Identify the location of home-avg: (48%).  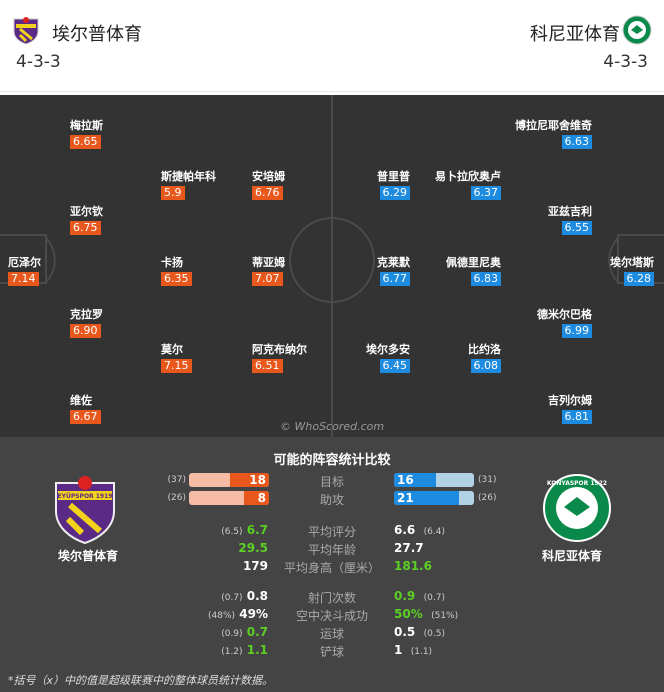
(222, 616).